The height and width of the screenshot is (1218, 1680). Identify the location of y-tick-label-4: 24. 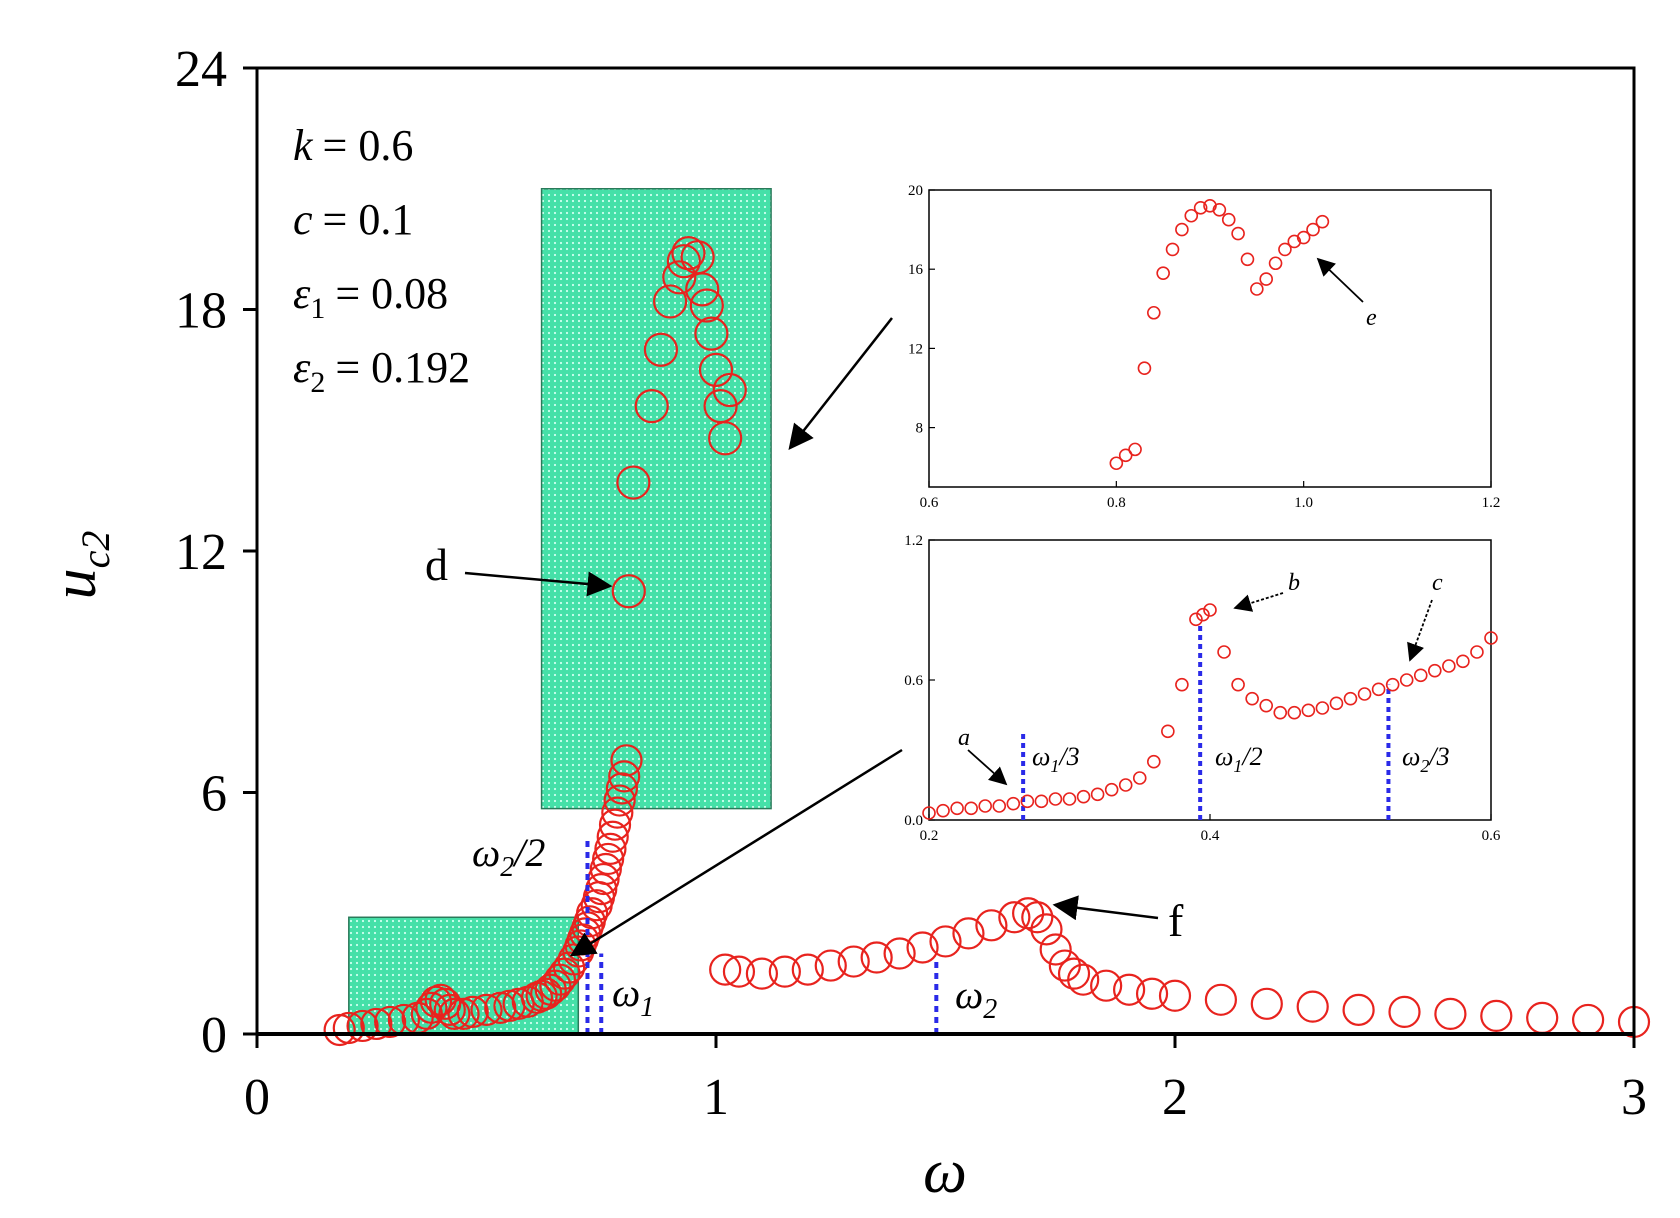
(201, 69).